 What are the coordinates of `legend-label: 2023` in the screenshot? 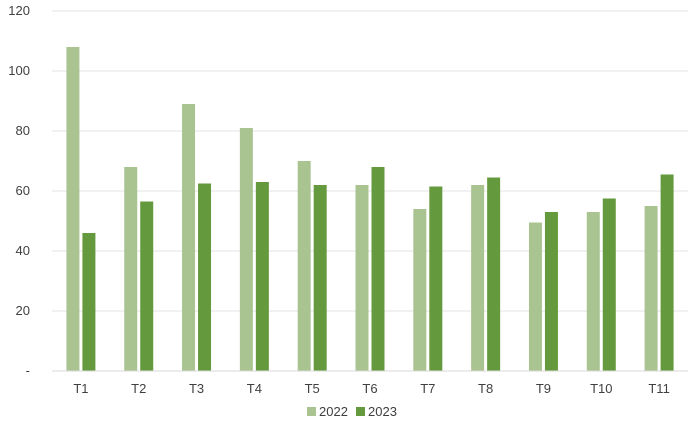 It's located at (382, 411).